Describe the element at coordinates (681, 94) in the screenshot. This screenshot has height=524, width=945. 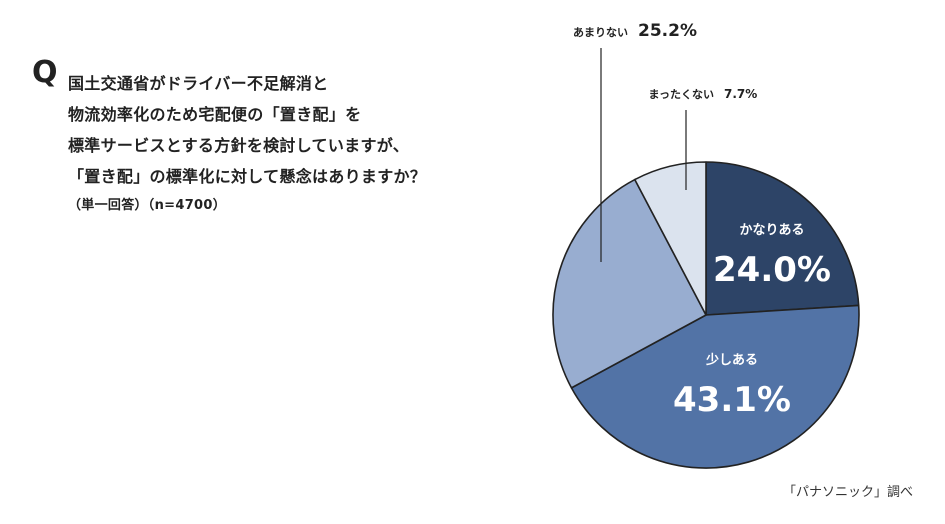
I see `slice-label-4: まったくない` at that location.